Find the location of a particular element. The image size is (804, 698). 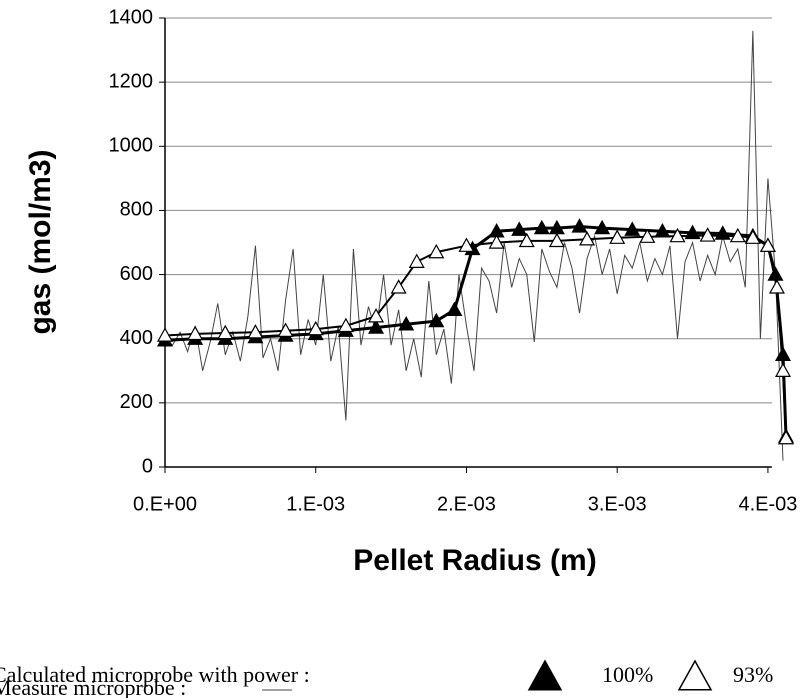

y-tick-label: 200 is located at coordinates (136, 402).